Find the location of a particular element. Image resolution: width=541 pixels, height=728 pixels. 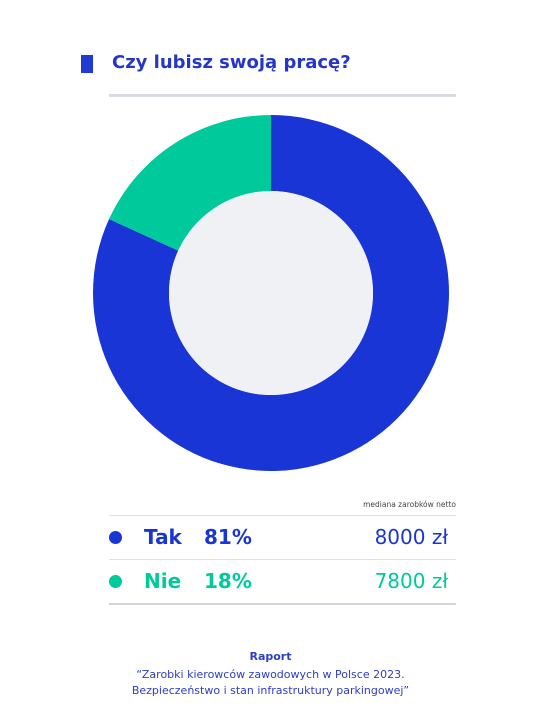

legend-label-tak: Tak is located at coordinates (163, 537).